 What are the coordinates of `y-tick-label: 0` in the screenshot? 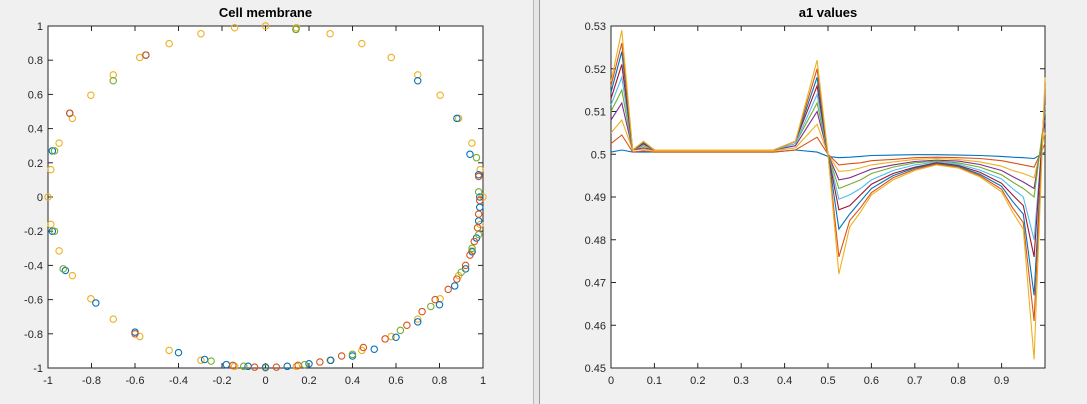 It's located at (40, 198).